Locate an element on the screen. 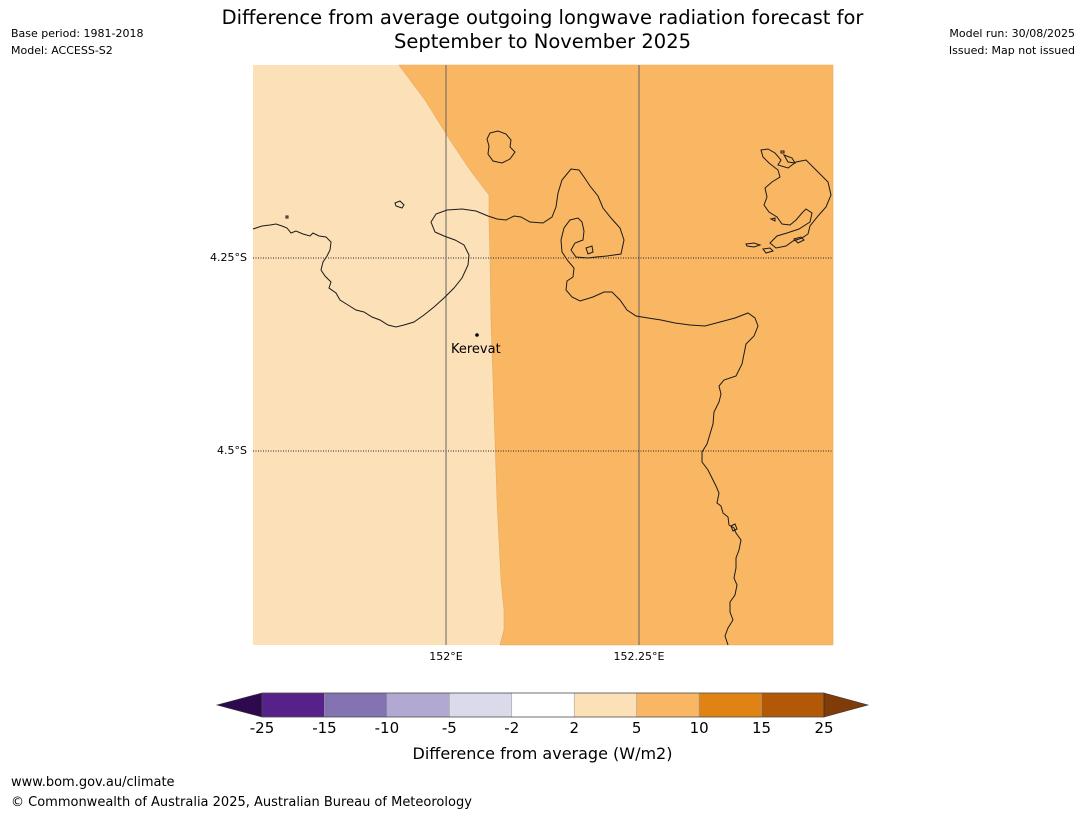 This screenshot has width=1085, height=816. model-run-text: Model run: 30/08/2025 is located at coordinates (1012, 33).